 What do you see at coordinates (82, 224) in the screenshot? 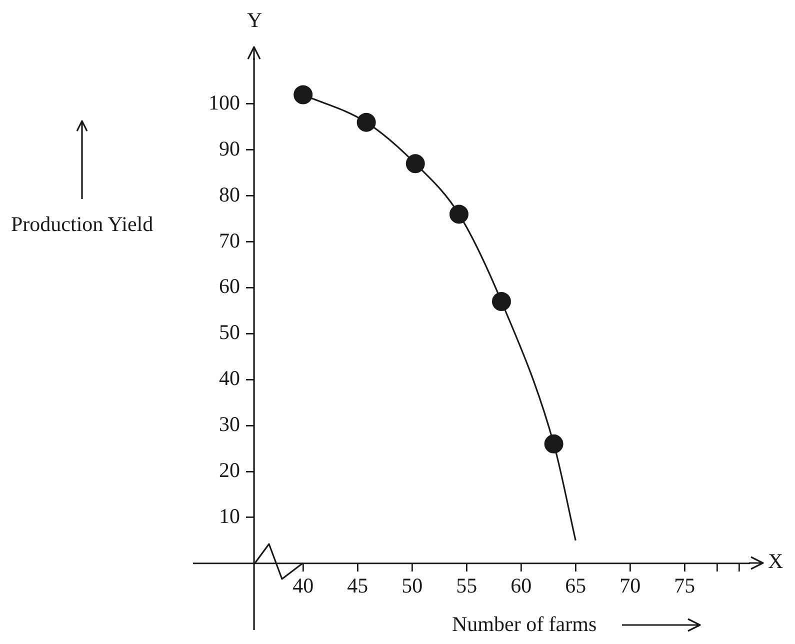
I see `y-axis-title: Production Yield` at bounding box center [82, 224].